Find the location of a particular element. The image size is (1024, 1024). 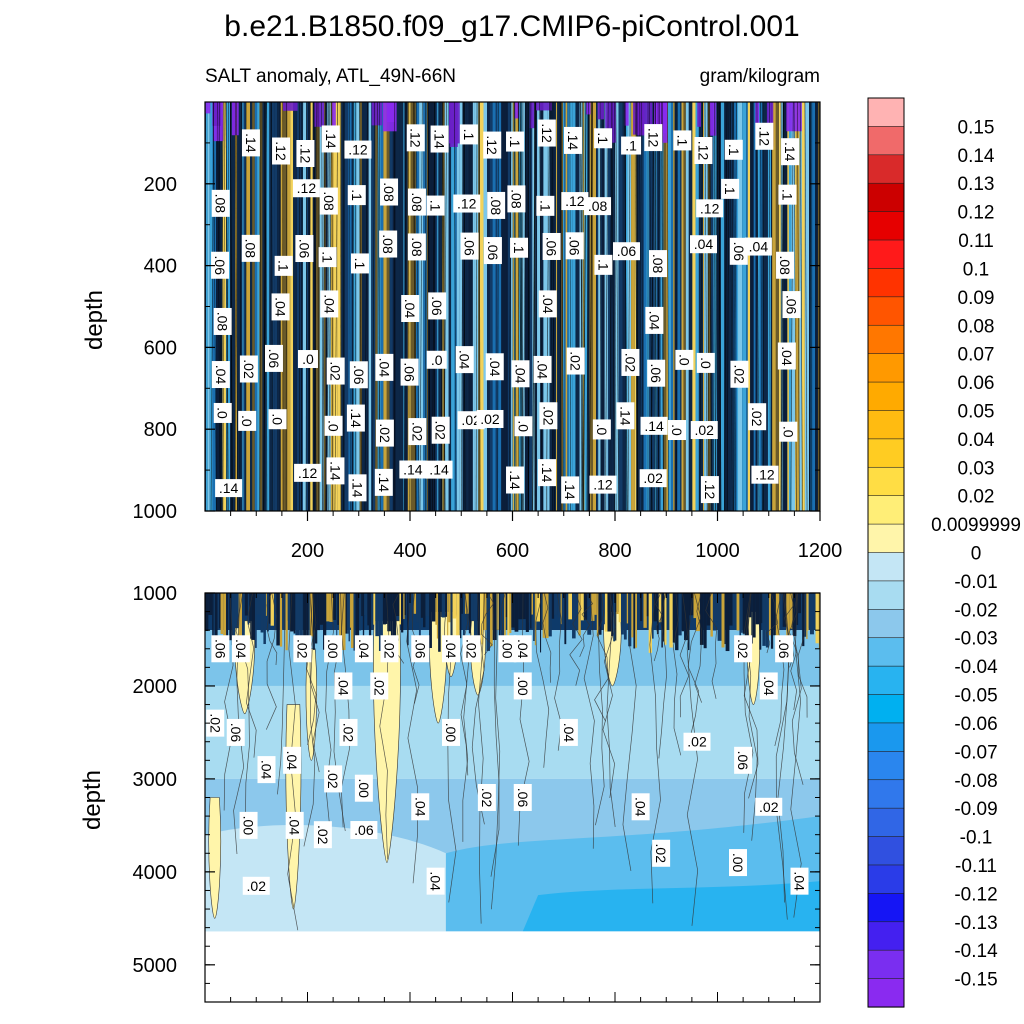

x-tick-label: 800 is located at coordinates (614, 551).